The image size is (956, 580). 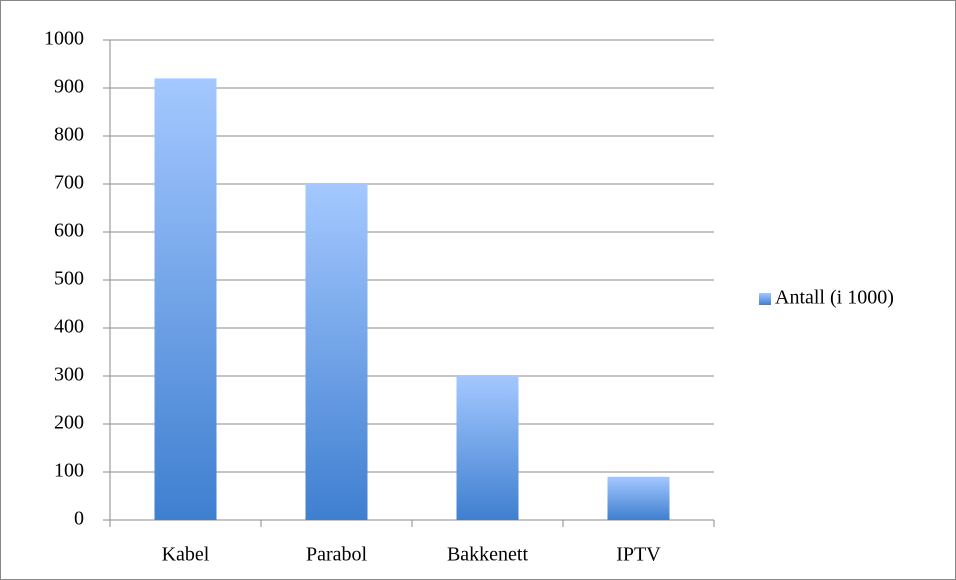 I want to click on y-tick-label: 400, so click(x=69, y=327).